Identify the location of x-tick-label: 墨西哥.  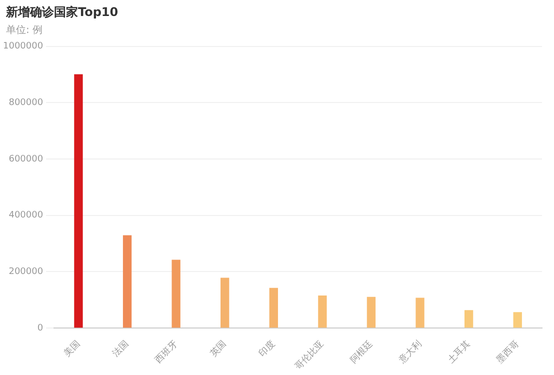
(508, 352).